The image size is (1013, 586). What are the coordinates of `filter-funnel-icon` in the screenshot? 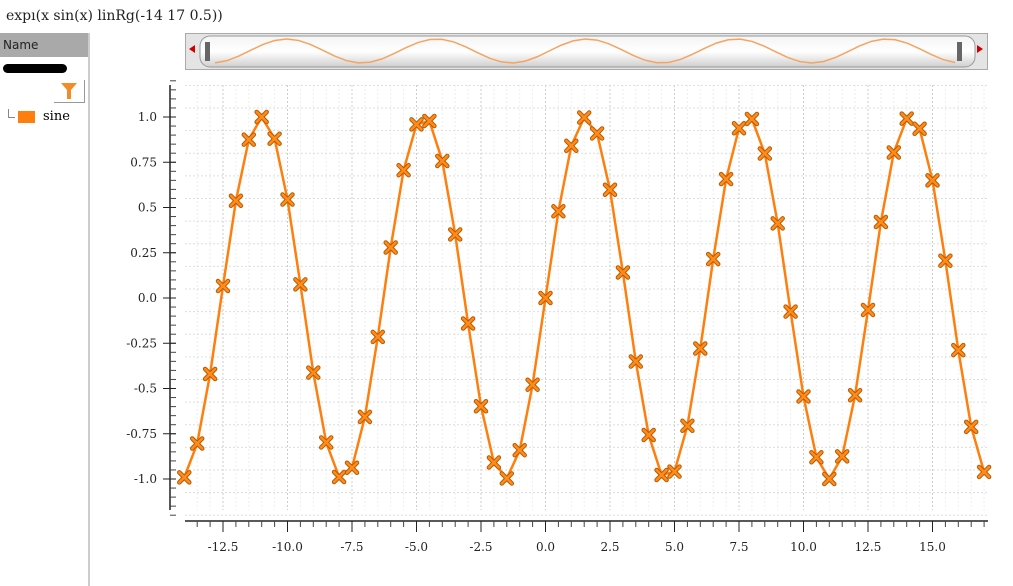 It's located at (69, 91).